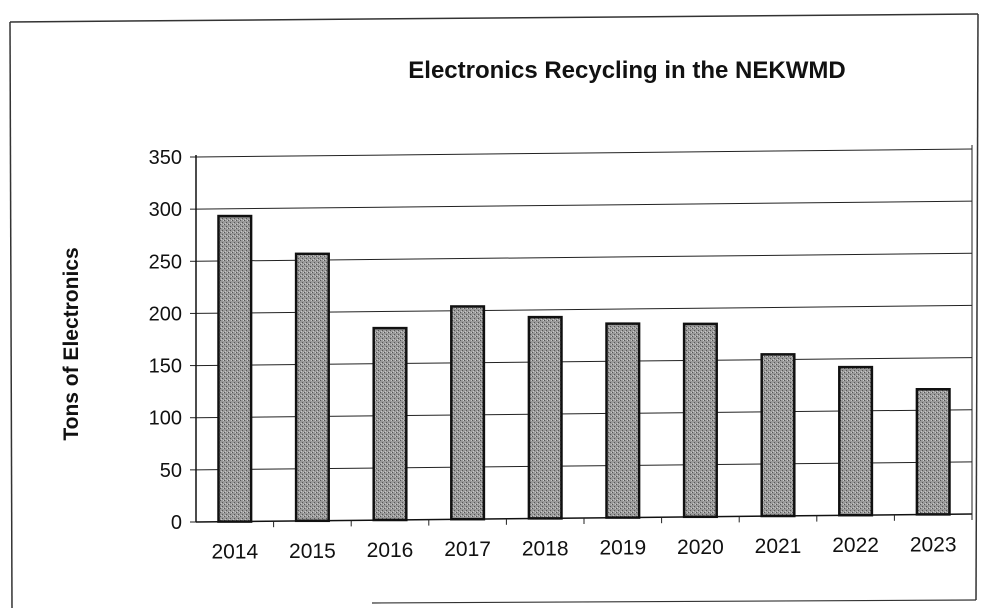  What do you see at coordinates (674, 601) in the screenshot?
I see `outer-border-bottom` at bounding box center [674, 601].